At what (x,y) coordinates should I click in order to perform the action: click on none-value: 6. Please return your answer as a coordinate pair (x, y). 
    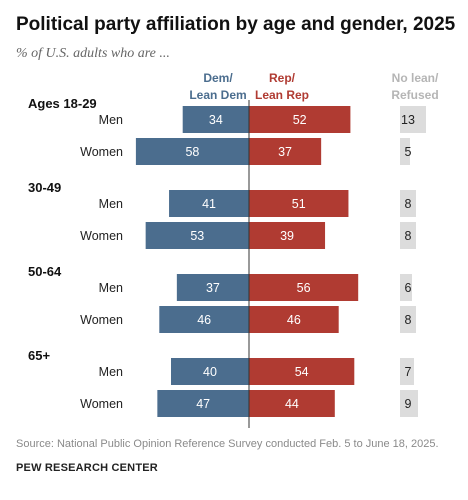
    Looking at the image, I should click on (408, 288).